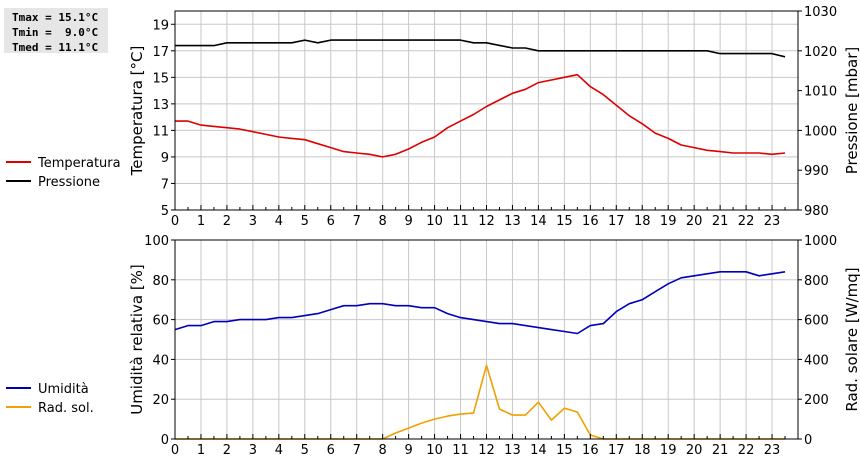 This screenshot has height=460, width=860. What do you see at coordinates (816, 360) in the screenshot?
I see `y2-tick-label: 400` at bounding box center [816, 360].